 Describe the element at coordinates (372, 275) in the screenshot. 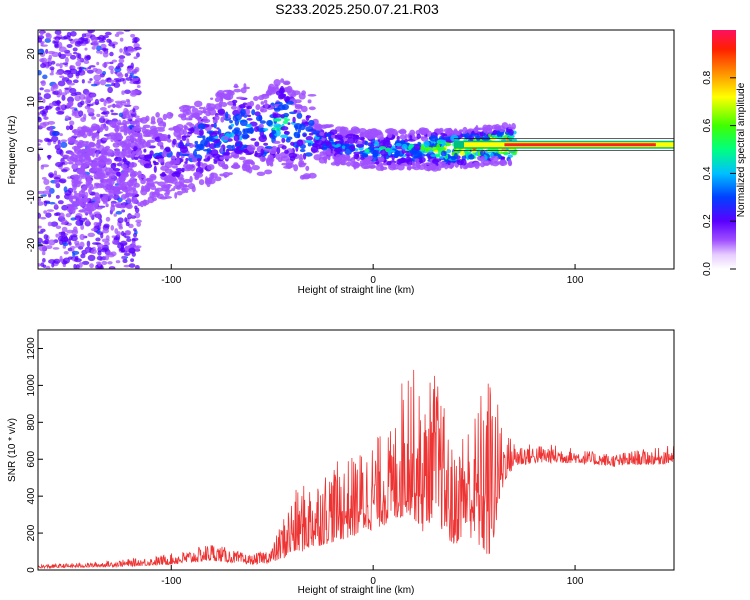

I see `spectrogram-x-ticks: -100 0 100` at that location.